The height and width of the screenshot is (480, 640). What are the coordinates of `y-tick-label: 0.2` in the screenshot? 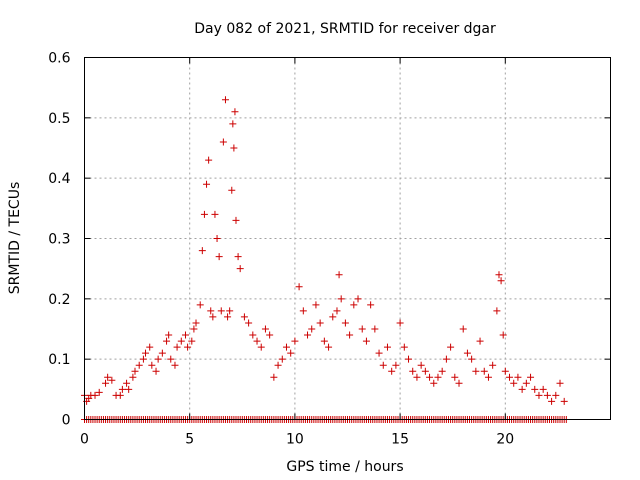 It's located at (59, 300).